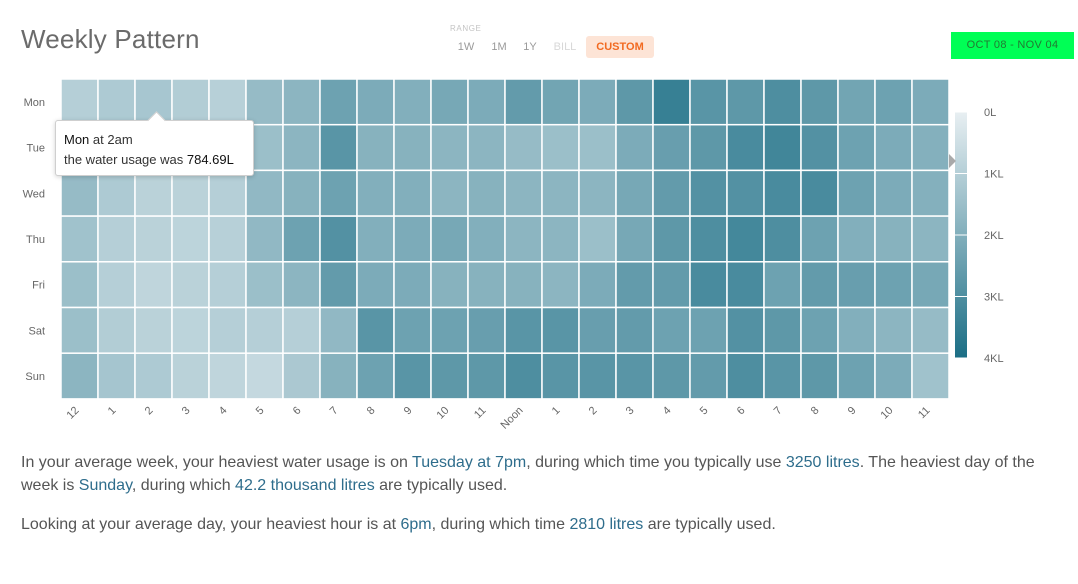  I want to click on range-1m-button: 1M, so click(499, 47).